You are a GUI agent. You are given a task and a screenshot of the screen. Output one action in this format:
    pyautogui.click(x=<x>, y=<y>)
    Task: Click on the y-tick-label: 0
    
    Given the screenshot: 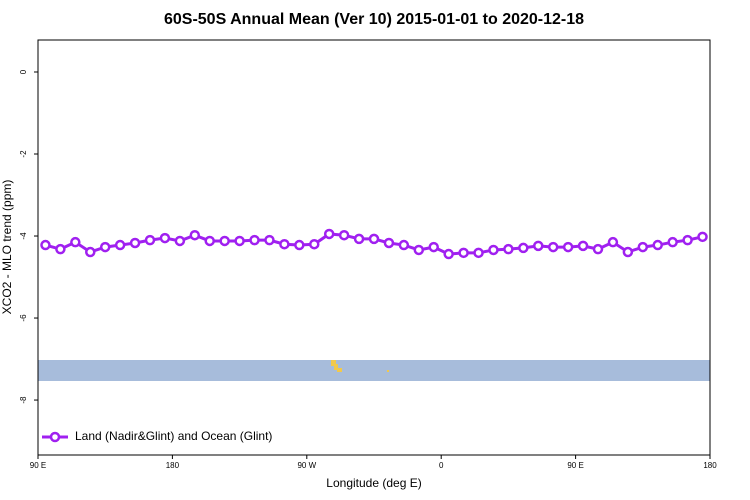 What is the action you would take?
    pyautogui.click(x=23, y=71)
    